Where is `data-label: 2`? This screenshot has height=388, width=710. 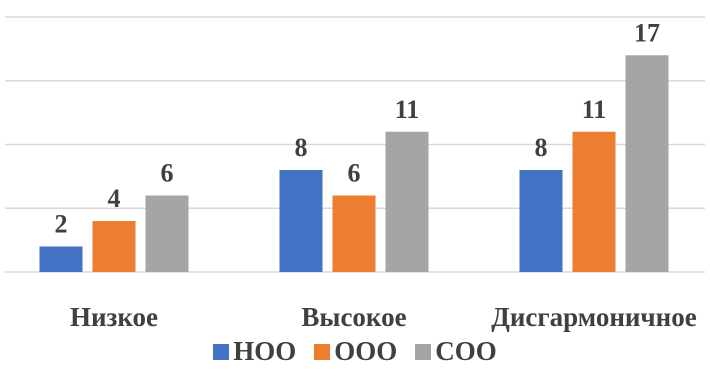 data-label: 2 is located at coordinates (61, 224).